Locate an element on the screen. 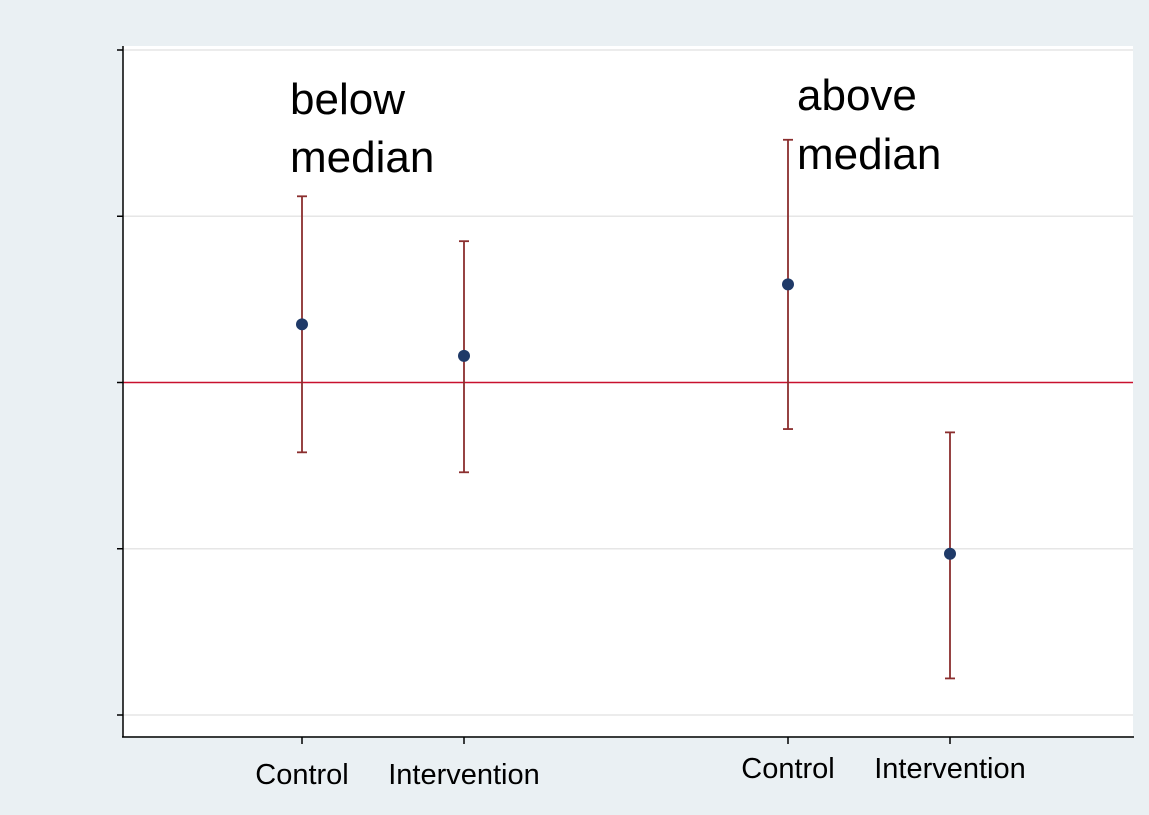  group-label-line: above is located at coordinates (857, 95).